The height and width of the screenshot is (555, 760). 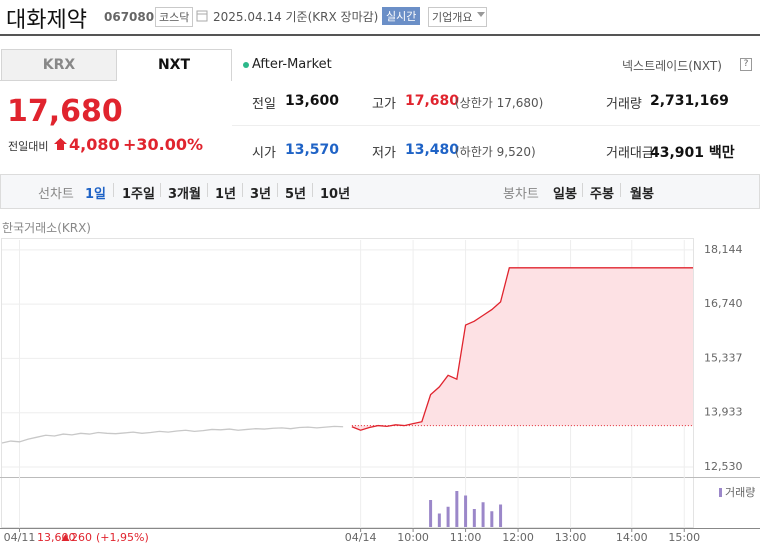 I want to click on change-rate: +30.00%, so click(x=163, y=144).